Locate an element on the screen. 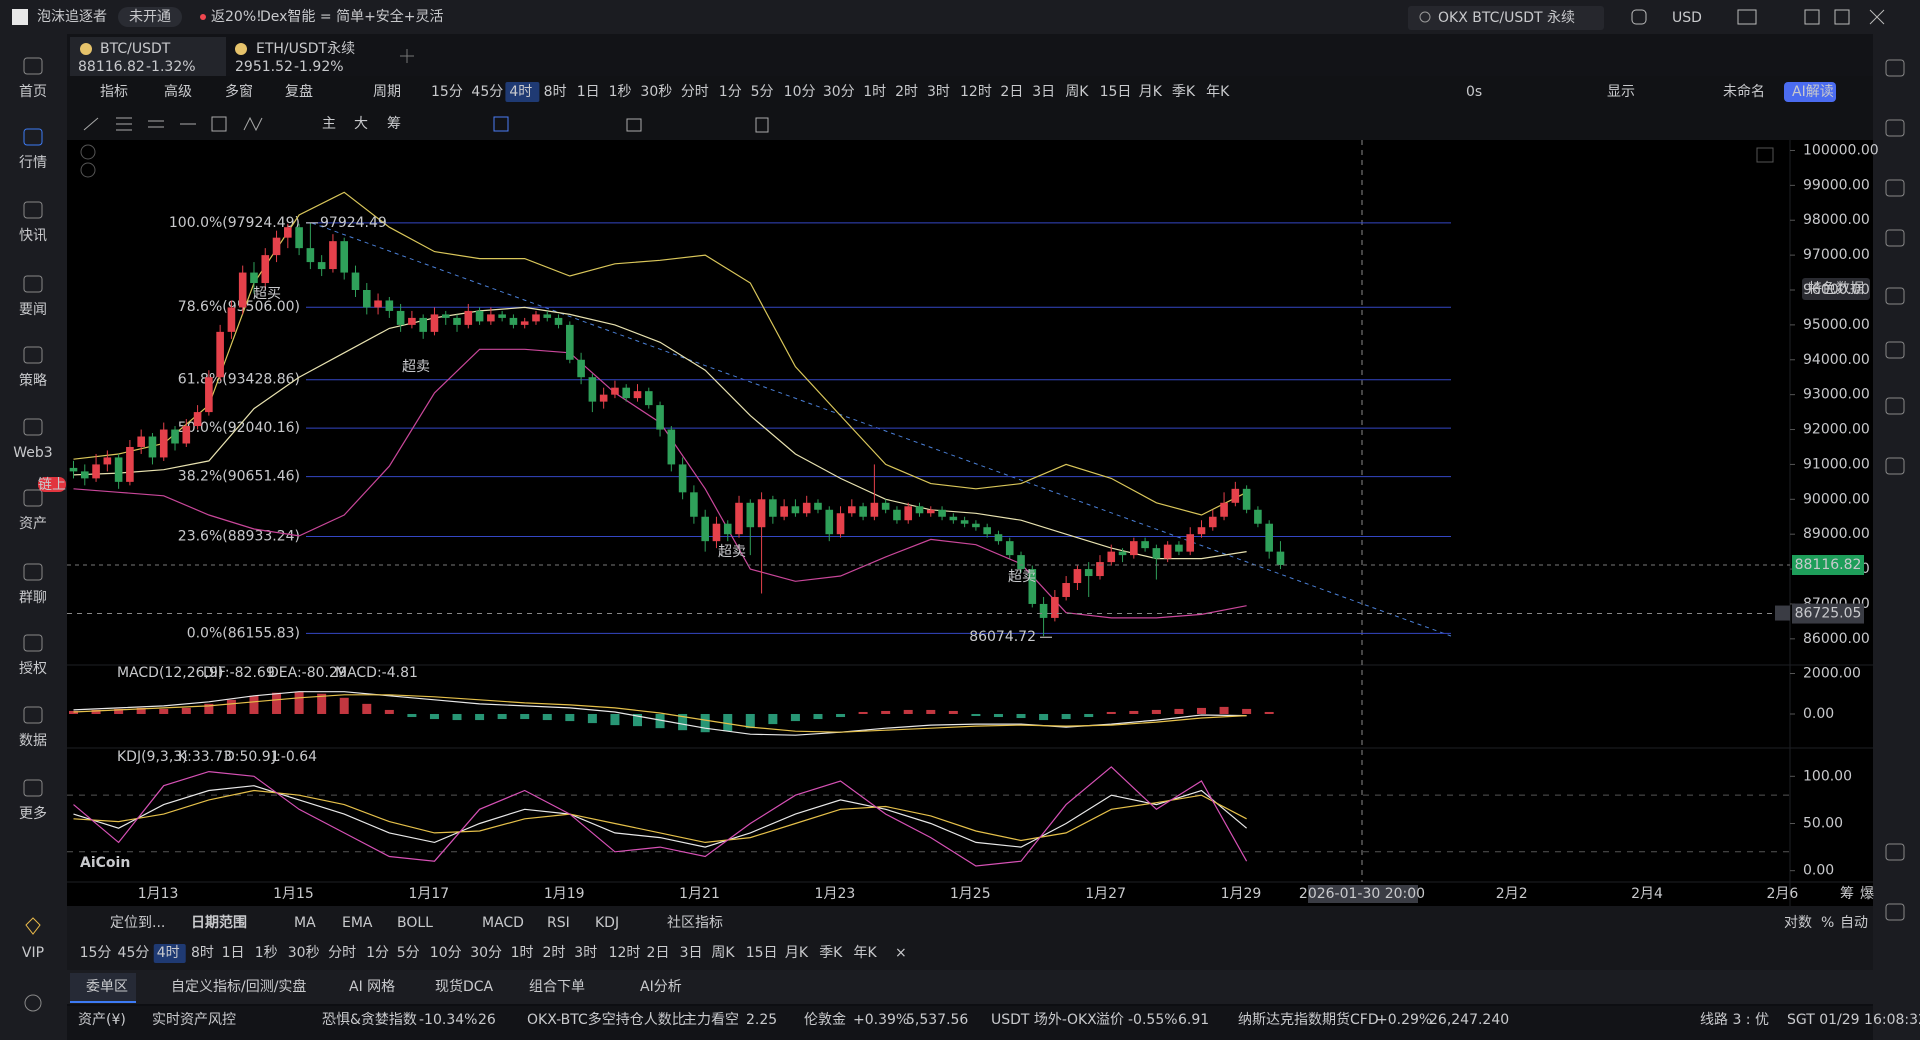 This screenshot has width=1920, height=1040. ai-button is located at coordinates (1810, 92).